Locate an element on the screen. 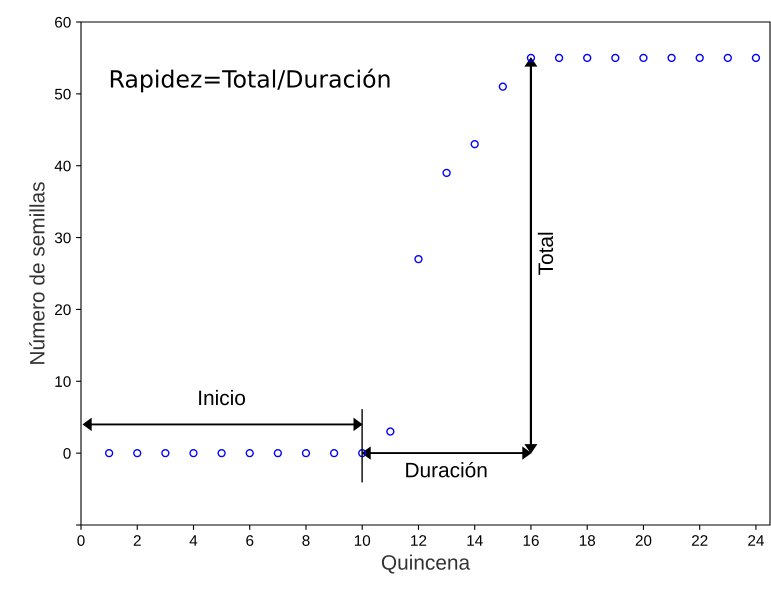  annotation: Inicio is located at coordinates (222, 398).